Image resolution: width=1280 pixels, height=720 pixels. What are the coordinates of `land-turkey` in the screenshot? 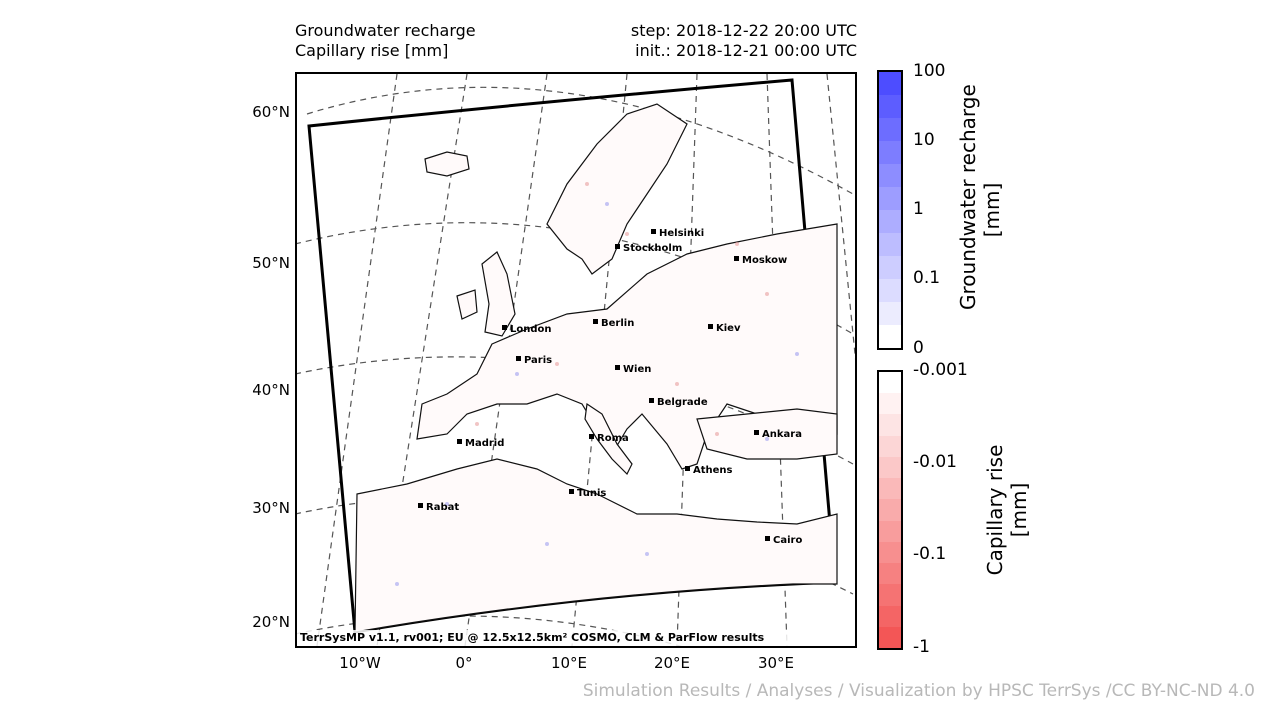 It's located at (767, 434).